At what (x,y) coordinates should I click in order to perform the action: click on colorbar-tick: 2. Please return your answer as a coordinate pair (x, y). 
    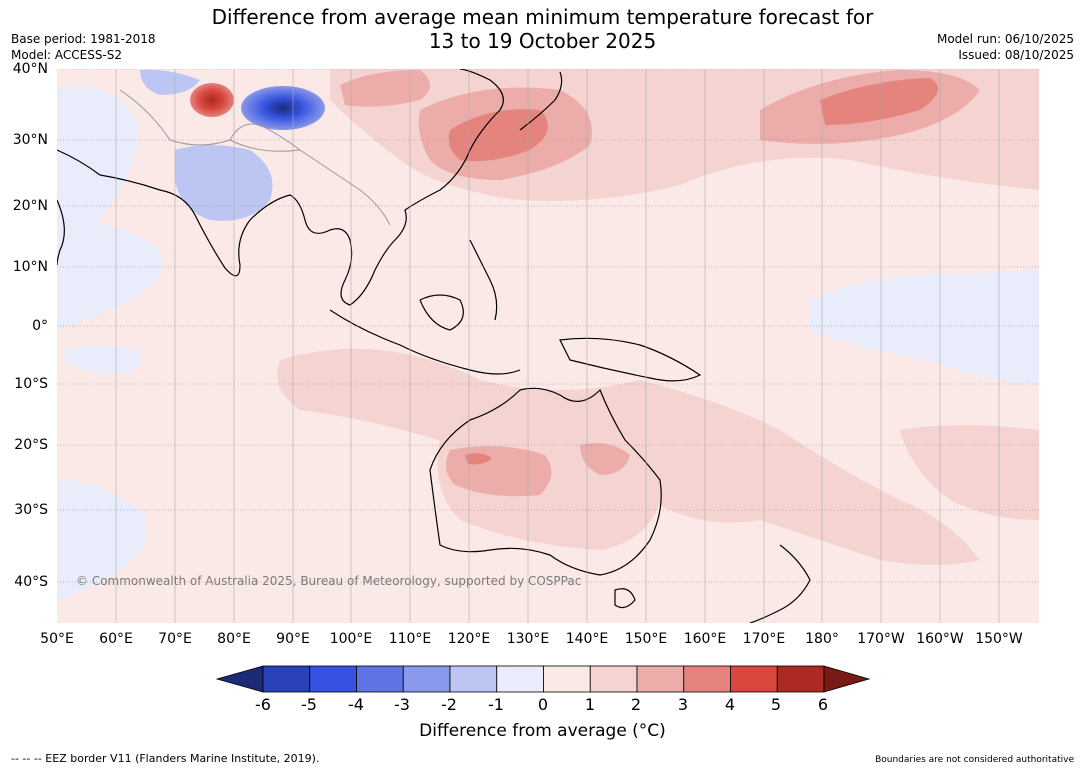
    Looking at the image, I should click on (636, 704).